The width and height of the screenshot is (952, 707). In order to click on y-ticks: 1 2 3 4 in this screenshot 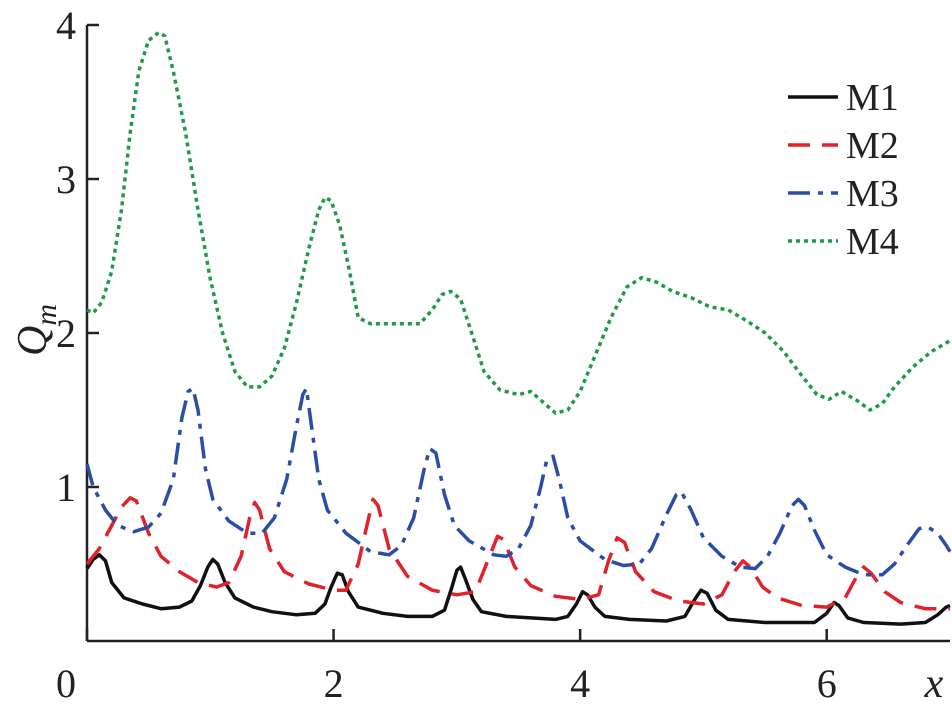, I will do `click(77, 256)`.